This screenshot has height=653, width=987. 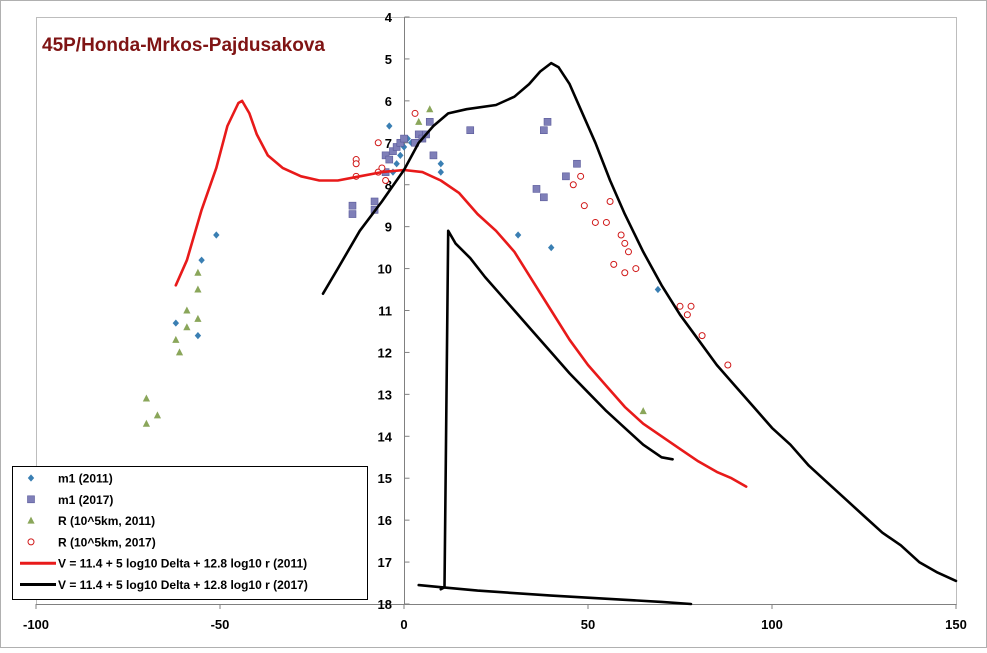 I want to click on y-tick-label: 15, so click(x=385, y=478).